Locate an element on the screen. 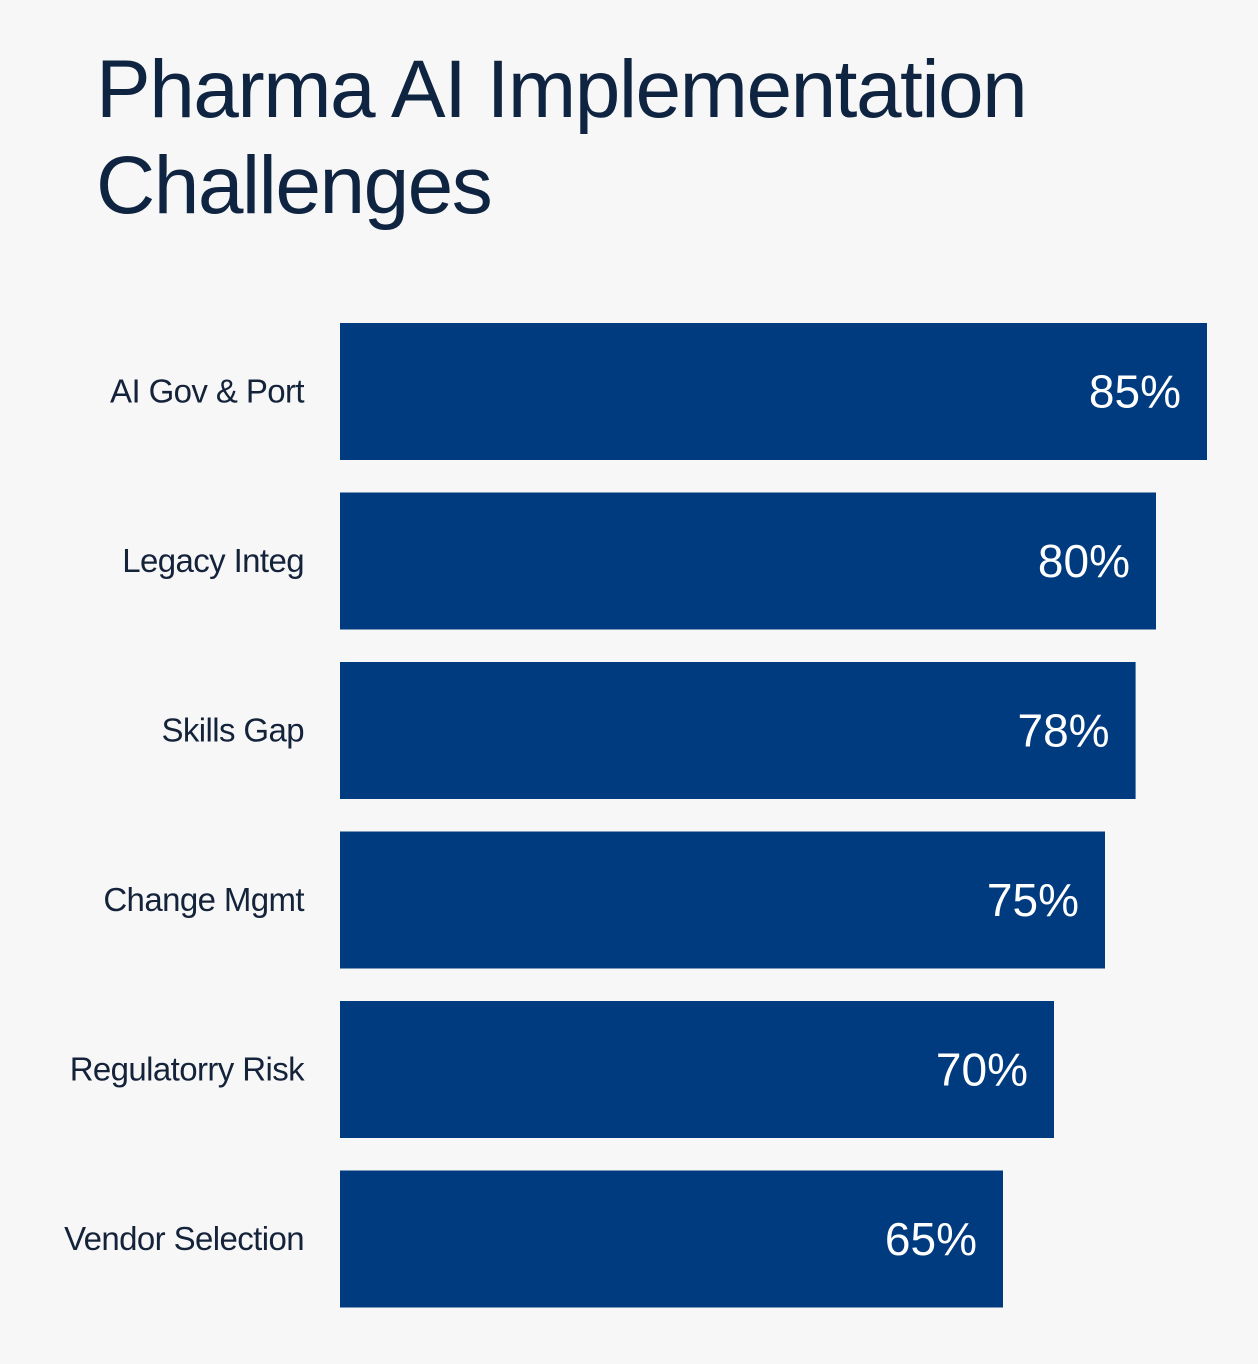  value-label: 80% is located at coordinates (1084, 561).